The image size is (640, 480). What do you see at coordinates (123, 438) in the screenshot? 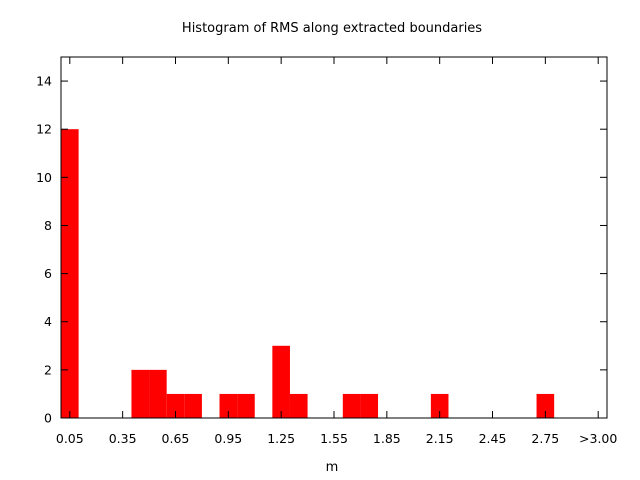
I see `x-tick-label: 0.35` at bounding box center [123, 438].